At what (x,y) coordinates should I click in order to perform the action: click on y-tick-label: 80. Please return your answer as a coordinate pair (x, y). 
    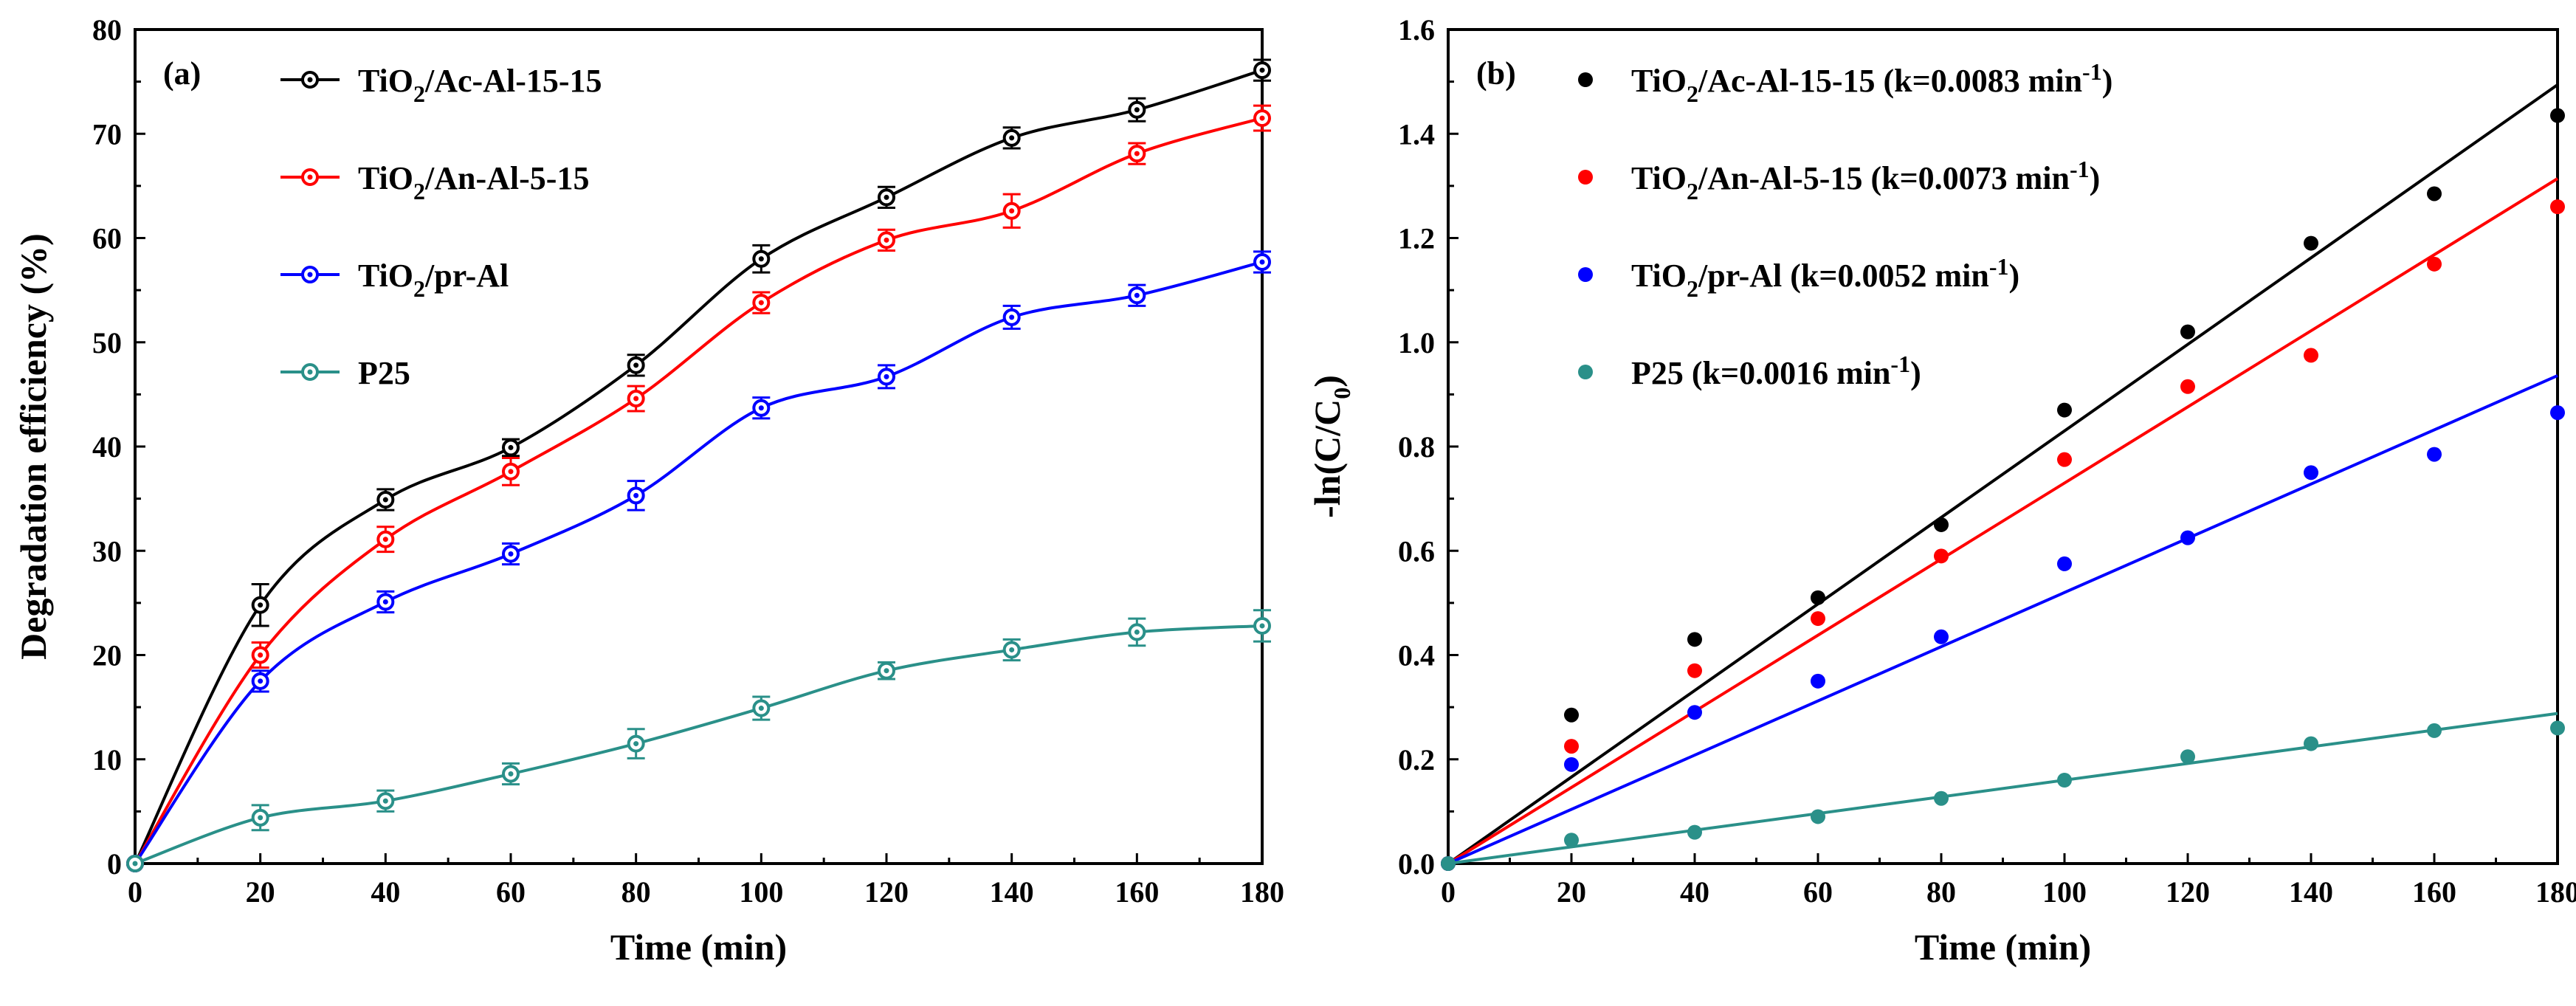
    Looking at the image, I should click on (107, 29).